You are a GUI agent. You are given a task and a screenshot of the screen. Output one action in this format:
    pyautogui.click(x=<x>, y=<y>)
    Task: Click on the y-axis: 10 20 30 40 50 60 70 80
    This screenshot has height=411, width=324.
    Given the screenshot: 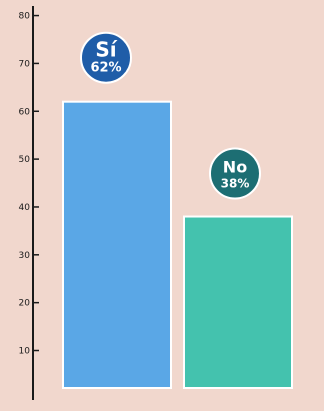 What is the action you would take?
    pyautogui.click(x=29, y=203)
    